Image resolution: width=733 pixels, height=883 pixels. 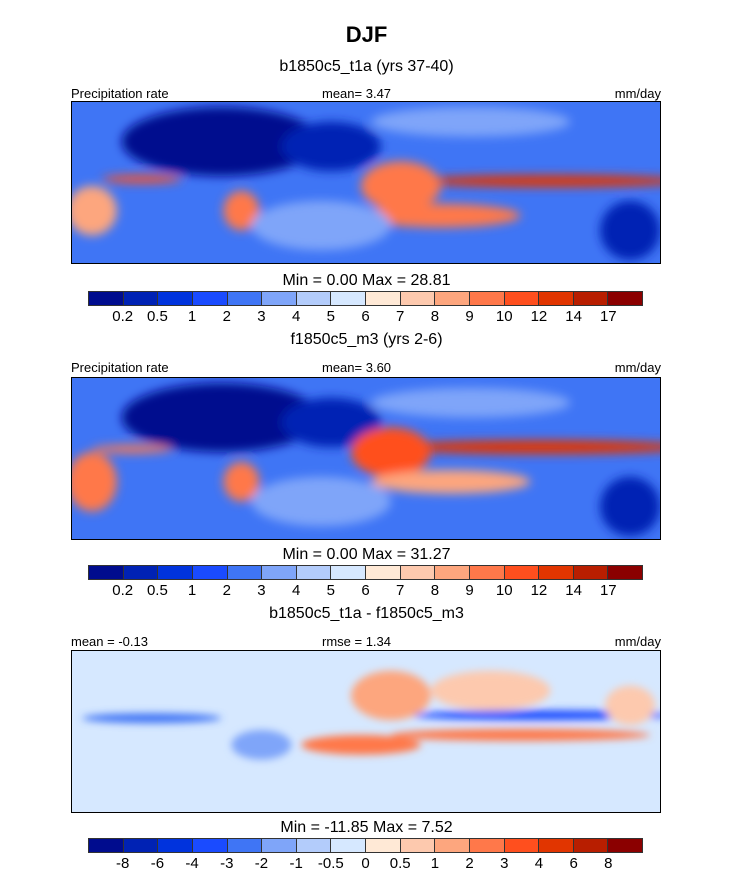 I want to click on panel-2-units: mm/day, so click(x=637, y=367).